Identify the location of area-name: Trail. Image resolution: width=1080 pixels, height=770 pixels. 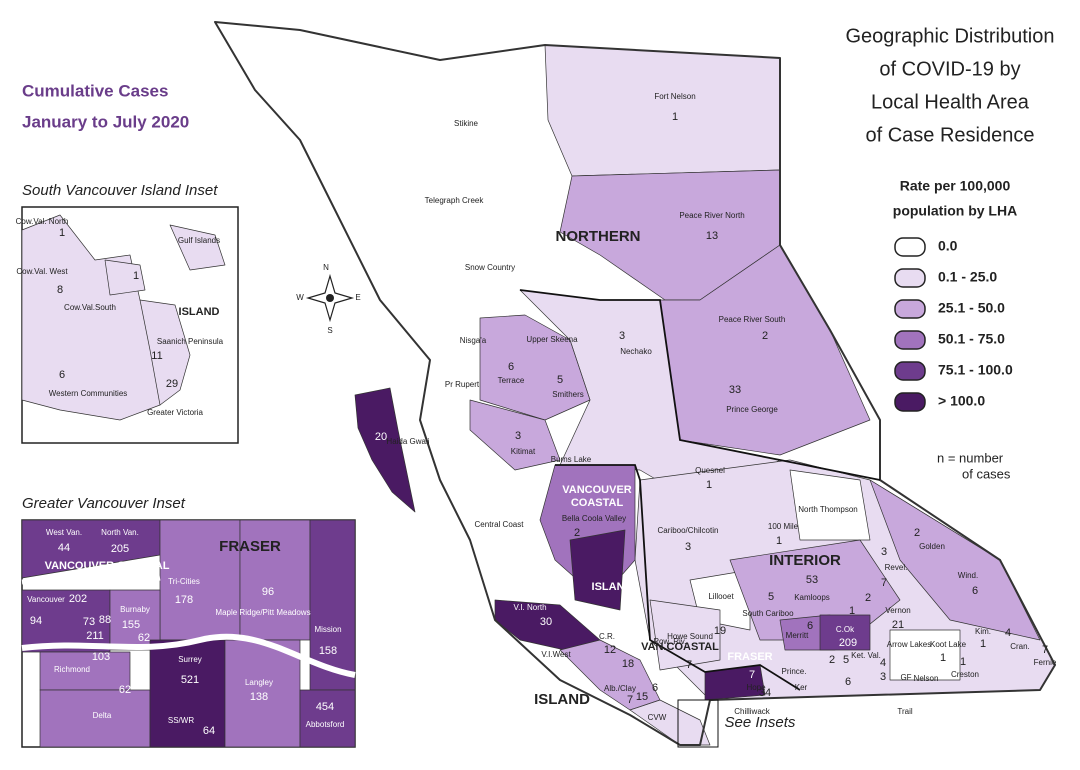
(904, 711).